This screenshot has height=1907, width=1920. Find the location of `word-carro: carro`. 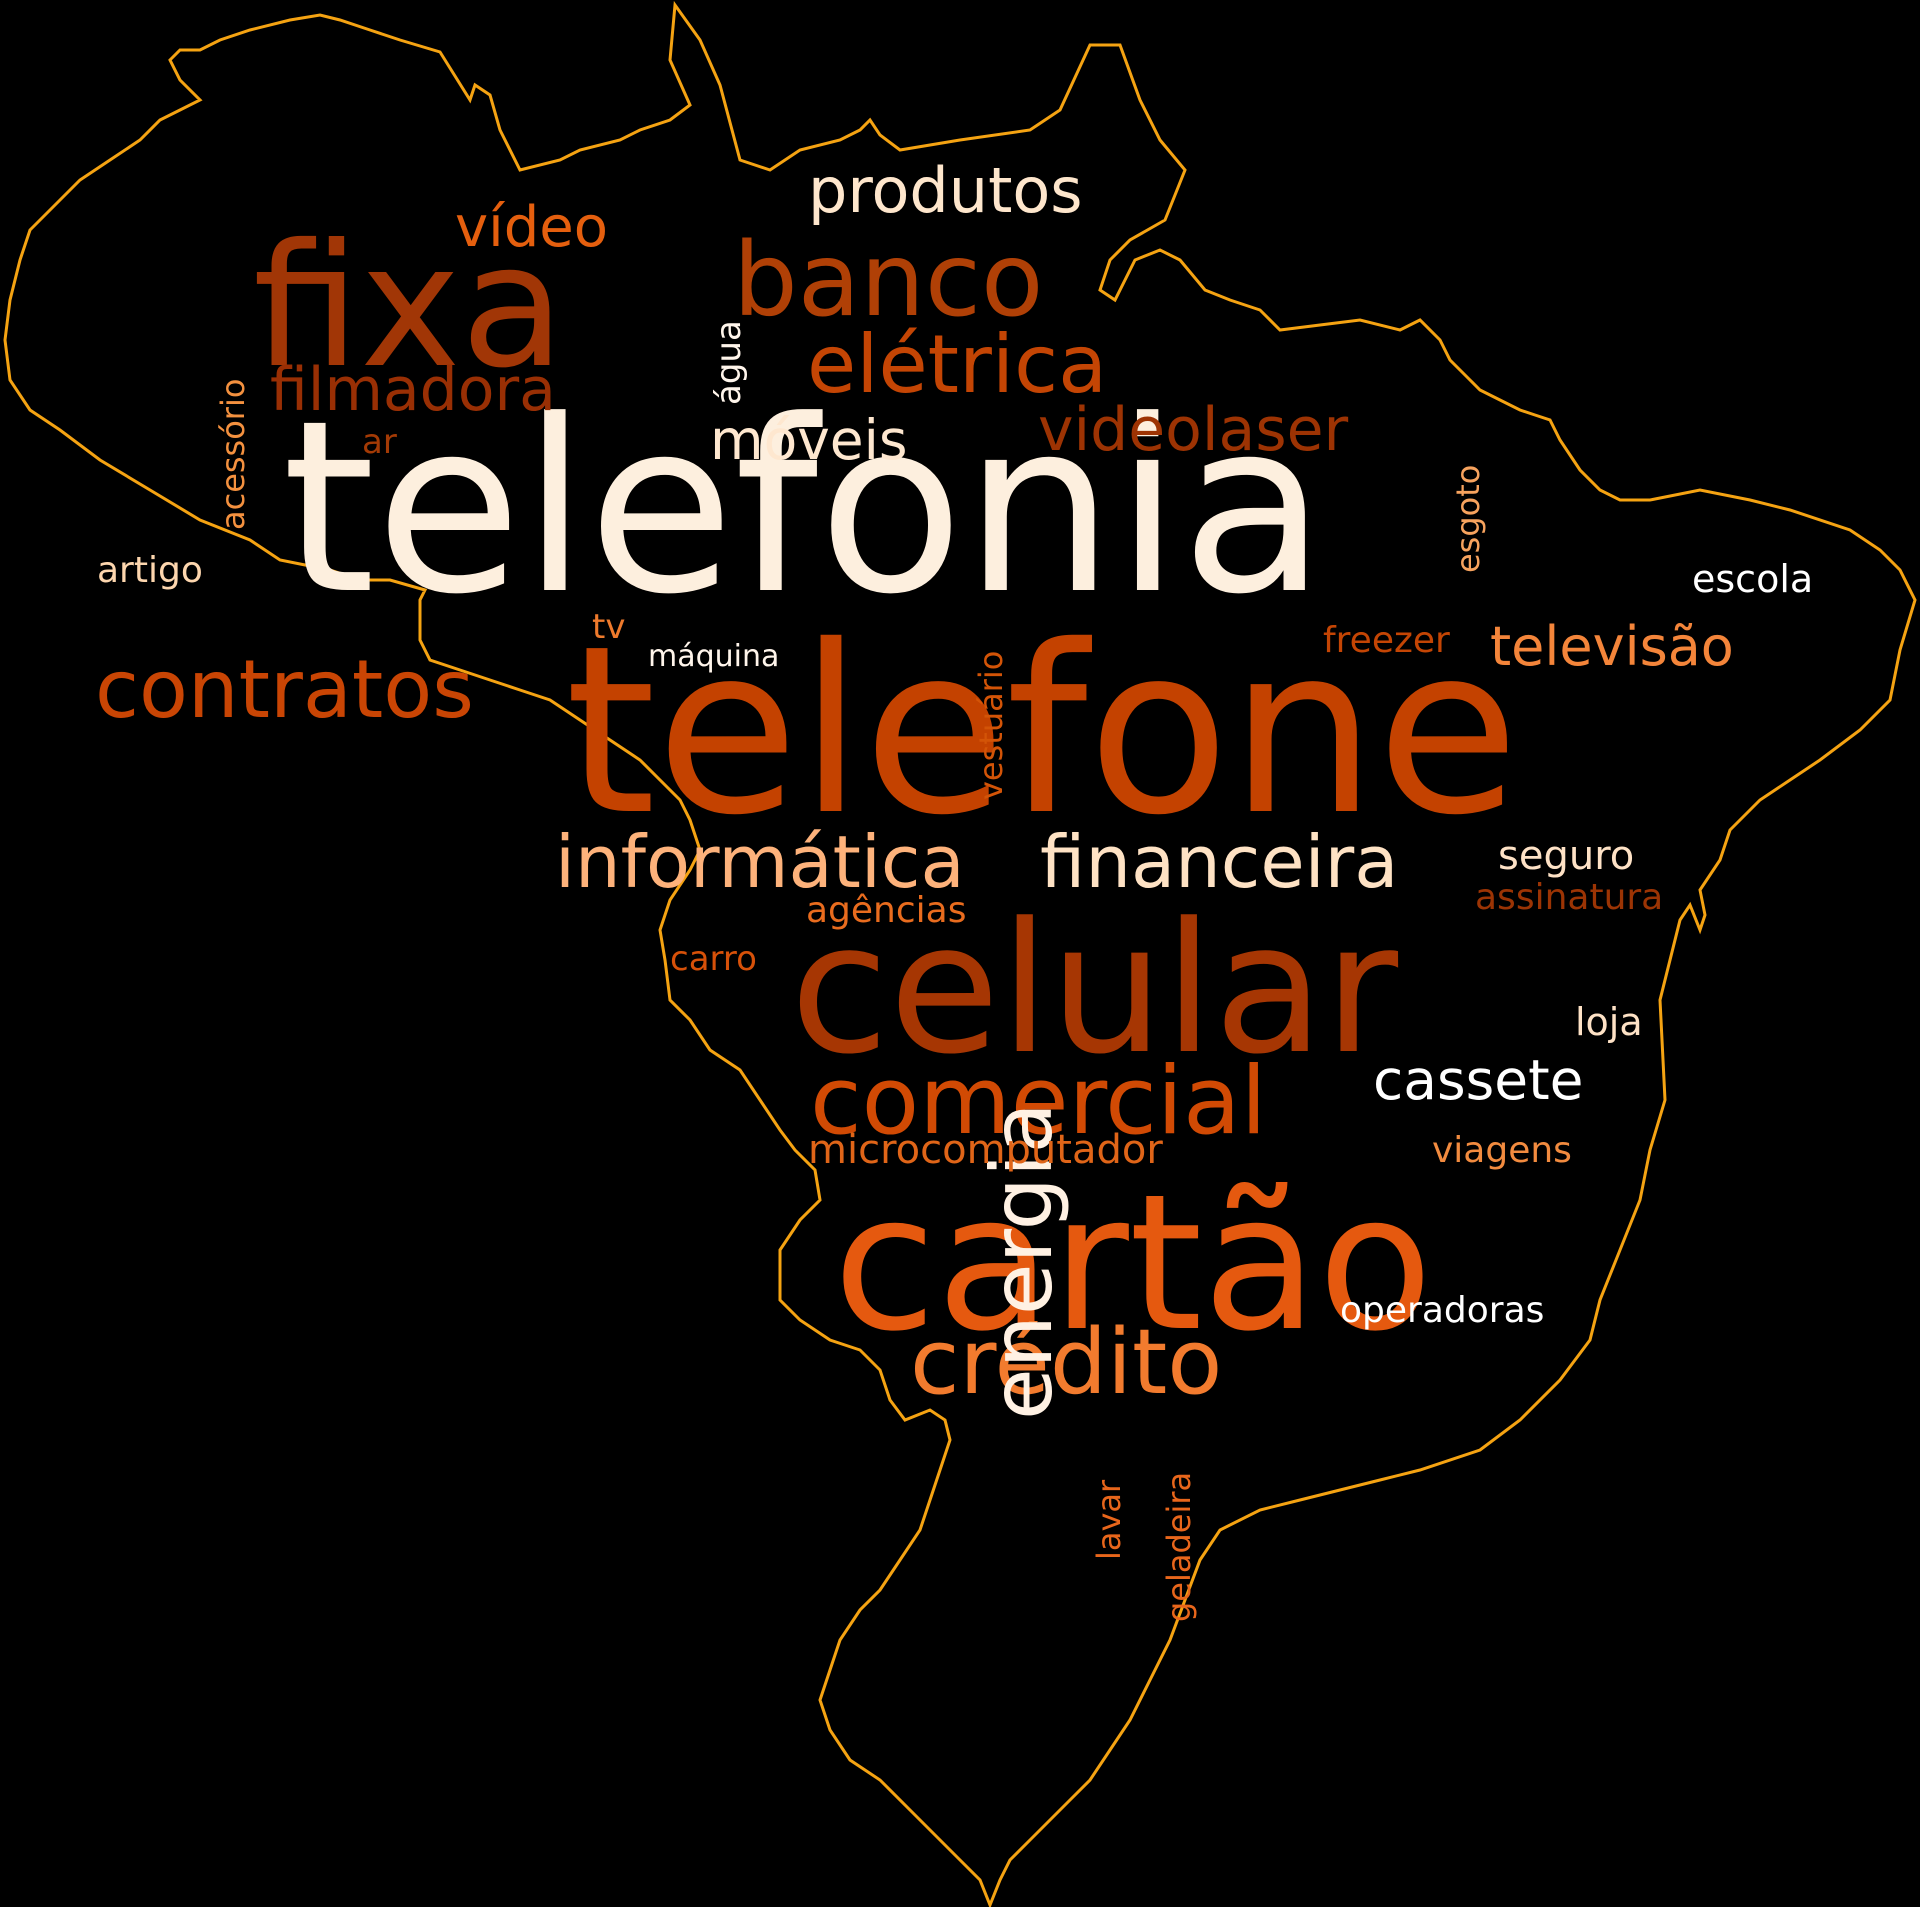

word-carro: carro is located at coordinates (713, 959).